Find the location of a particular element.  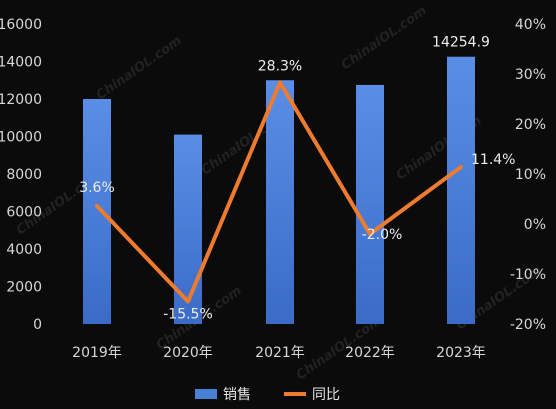

y-right-tick-label: -20% is located at coordinates (528, 325).